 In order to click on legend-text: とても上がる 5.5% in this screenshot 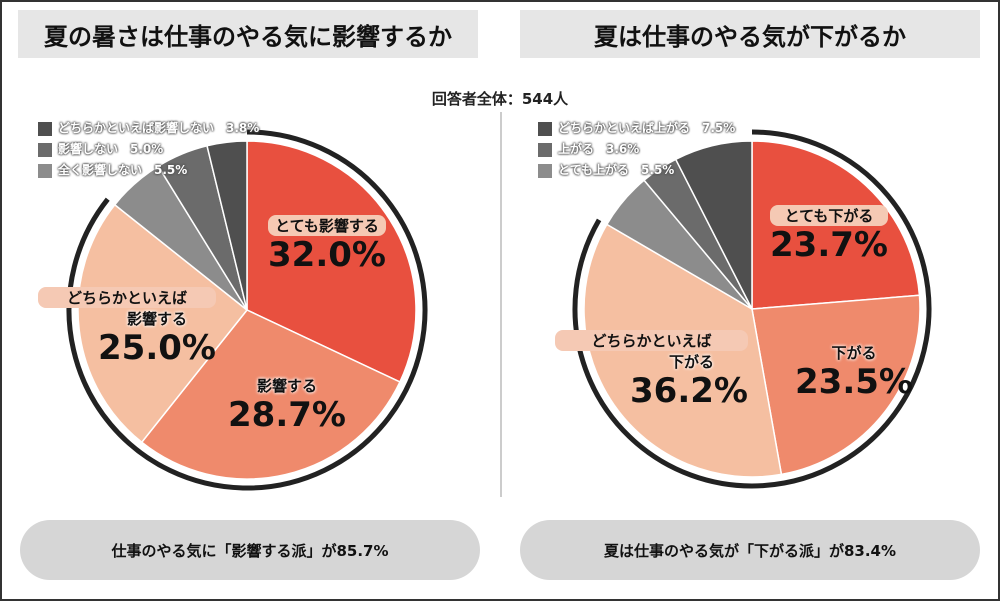, I will do `click(616, 170)`.